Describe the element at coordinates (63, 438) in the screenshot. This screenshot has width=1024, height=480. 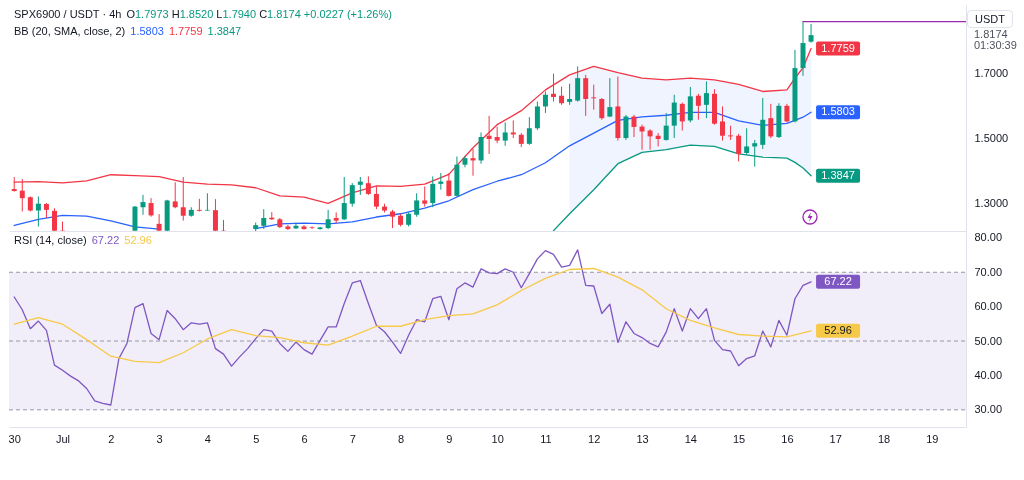
I see `x-tick-label: Jul` at that location.